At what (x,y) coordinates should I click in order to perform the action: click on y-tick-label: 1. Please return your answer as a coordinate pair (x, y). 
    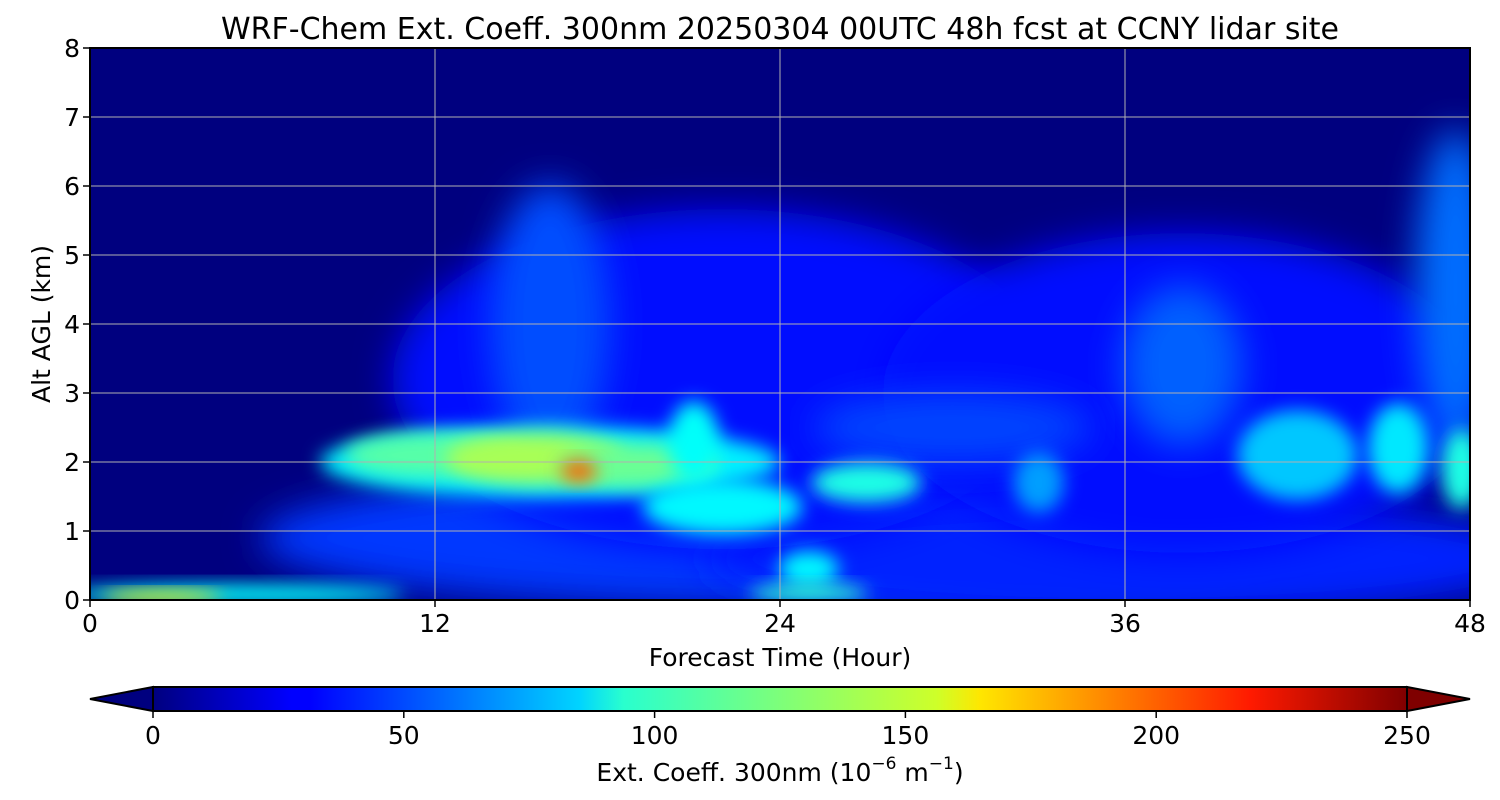
    Looking at the image, I should click on (72, 531).